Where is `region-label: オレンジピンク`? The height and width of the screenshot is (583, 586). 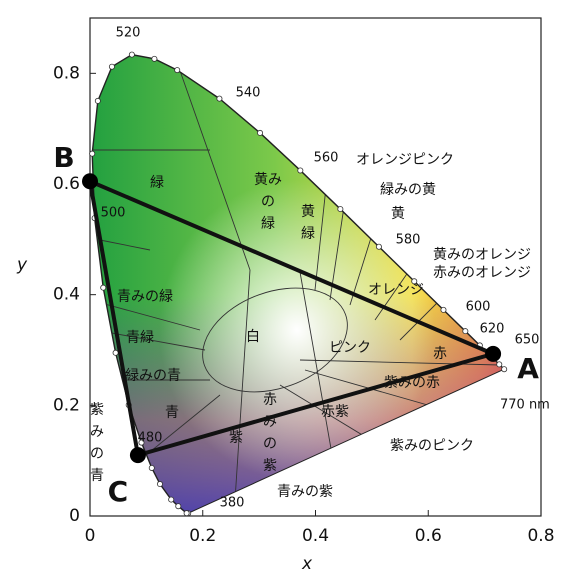 region-label: オレンジピンク is located at coordinates (405, 160).